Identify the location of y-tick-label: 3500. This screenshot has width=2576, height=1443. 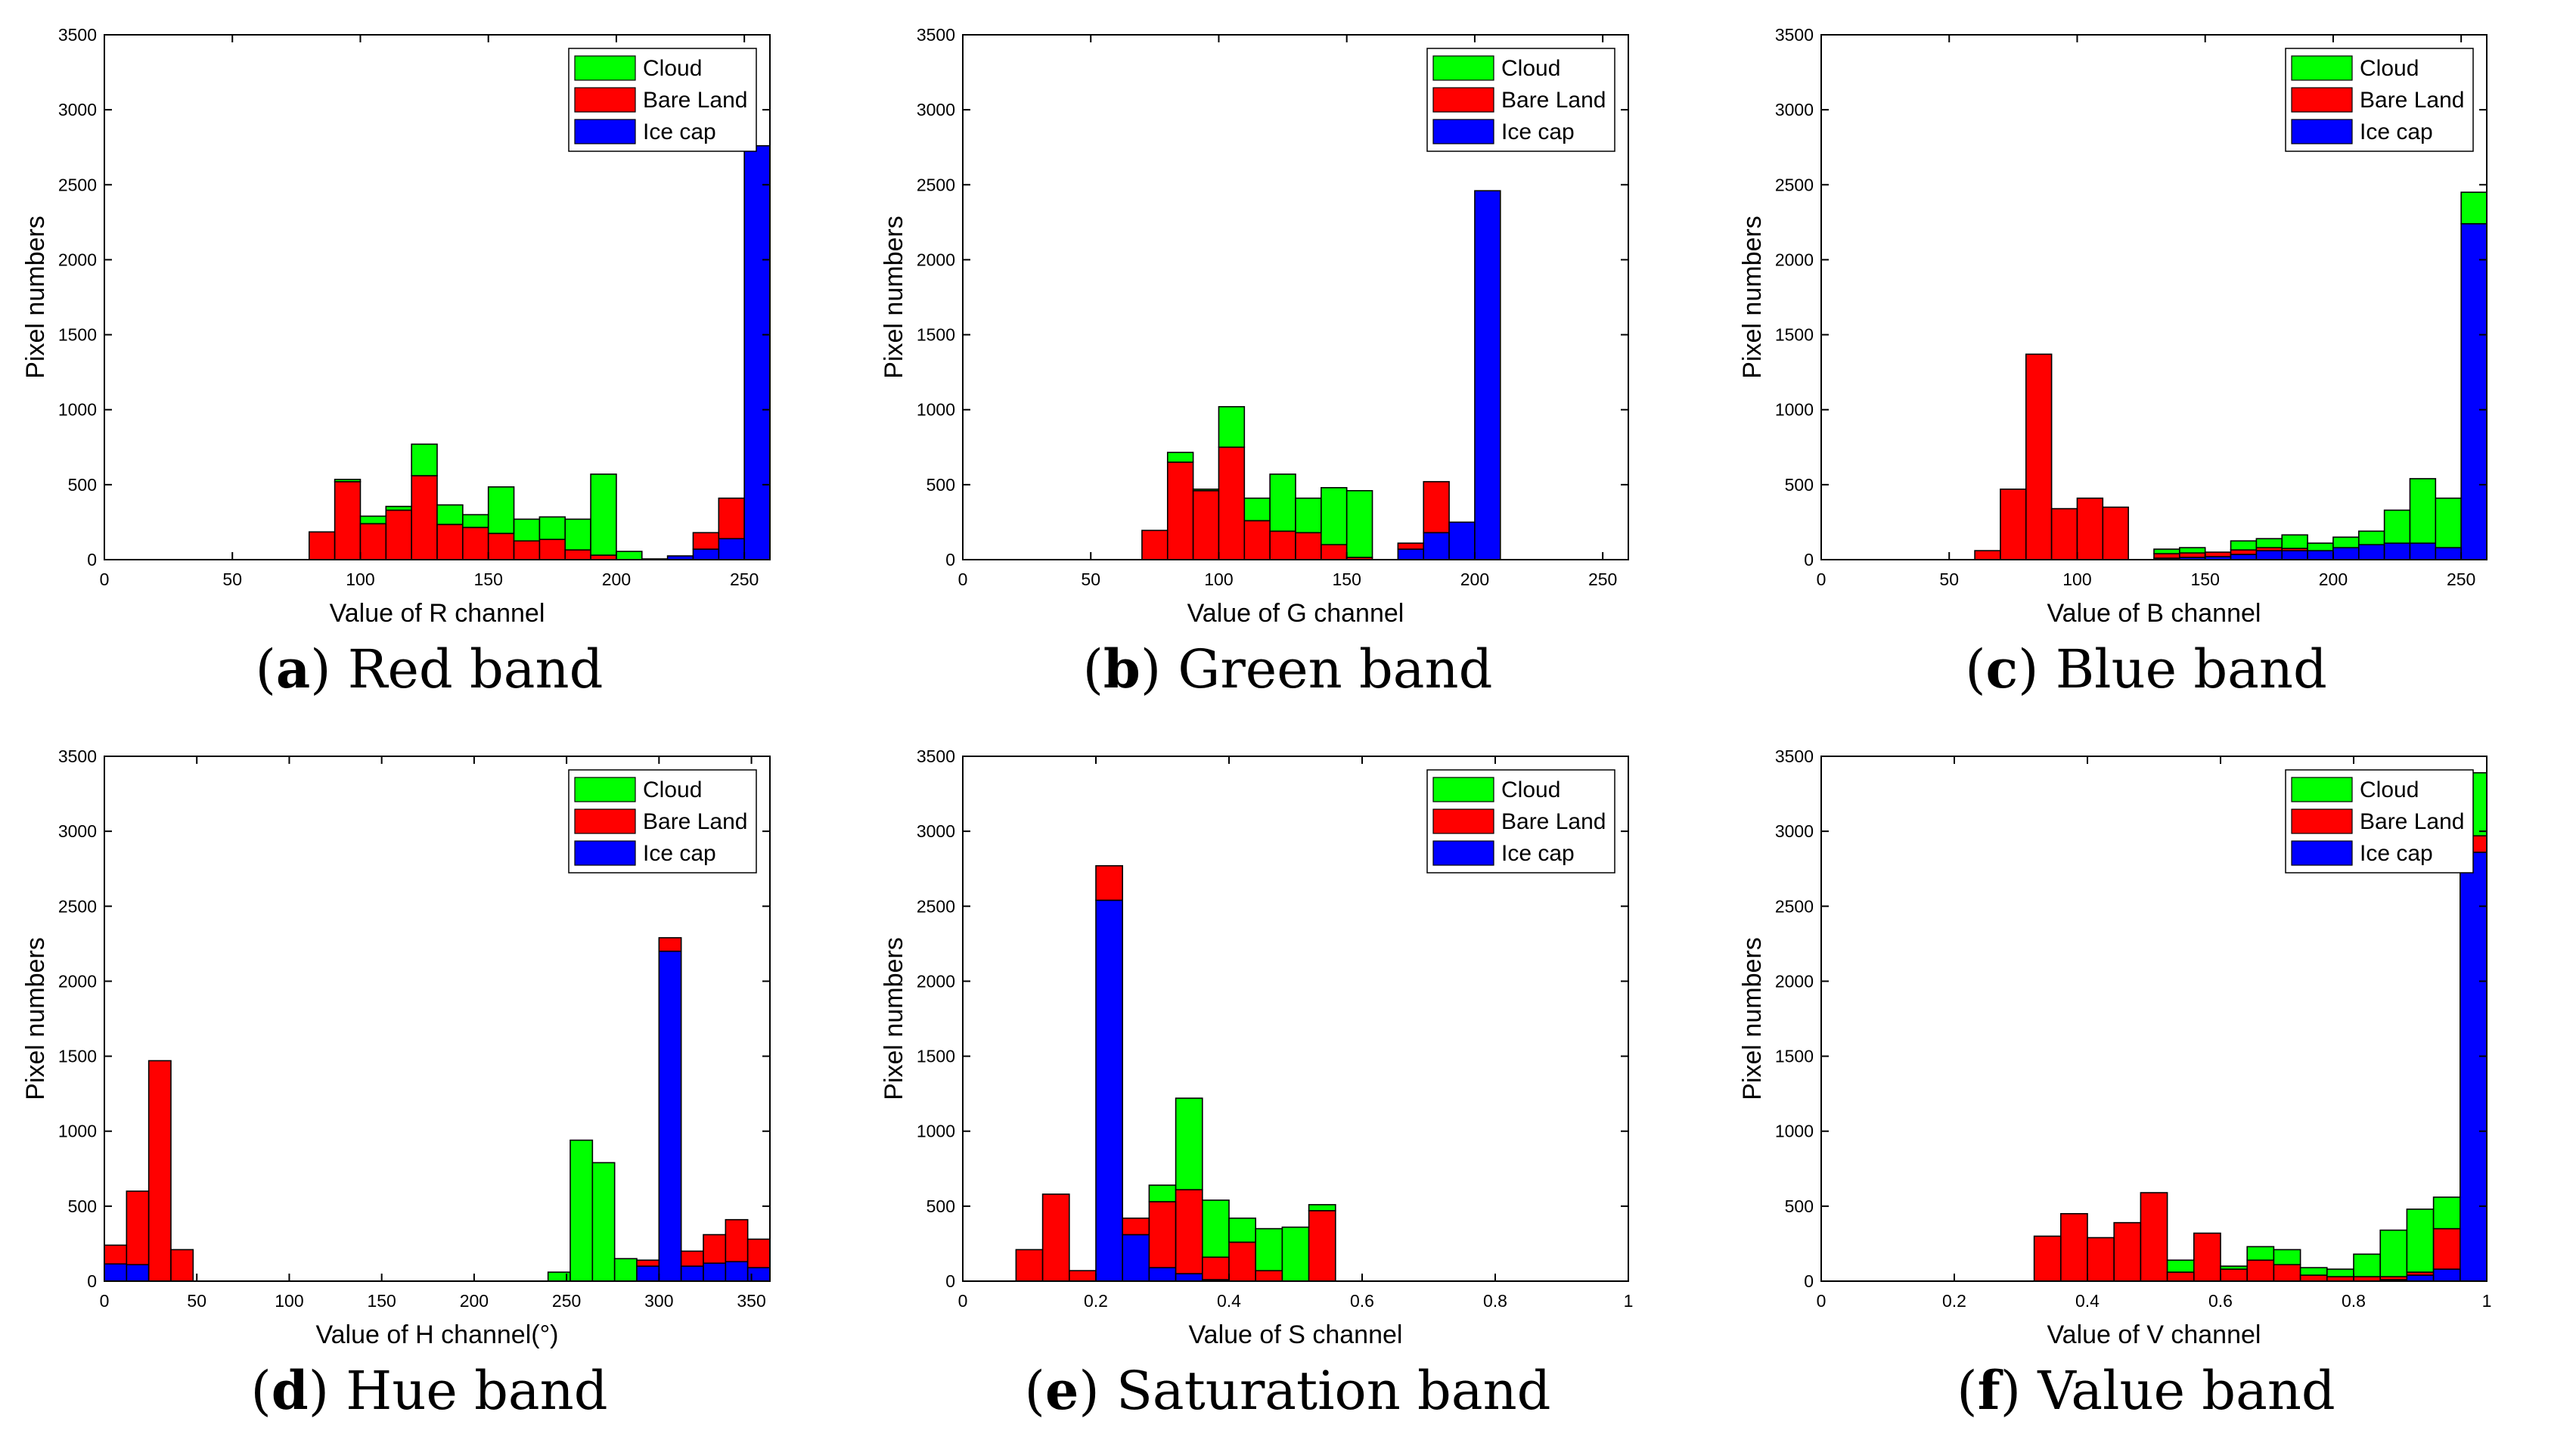
(1794, 35).